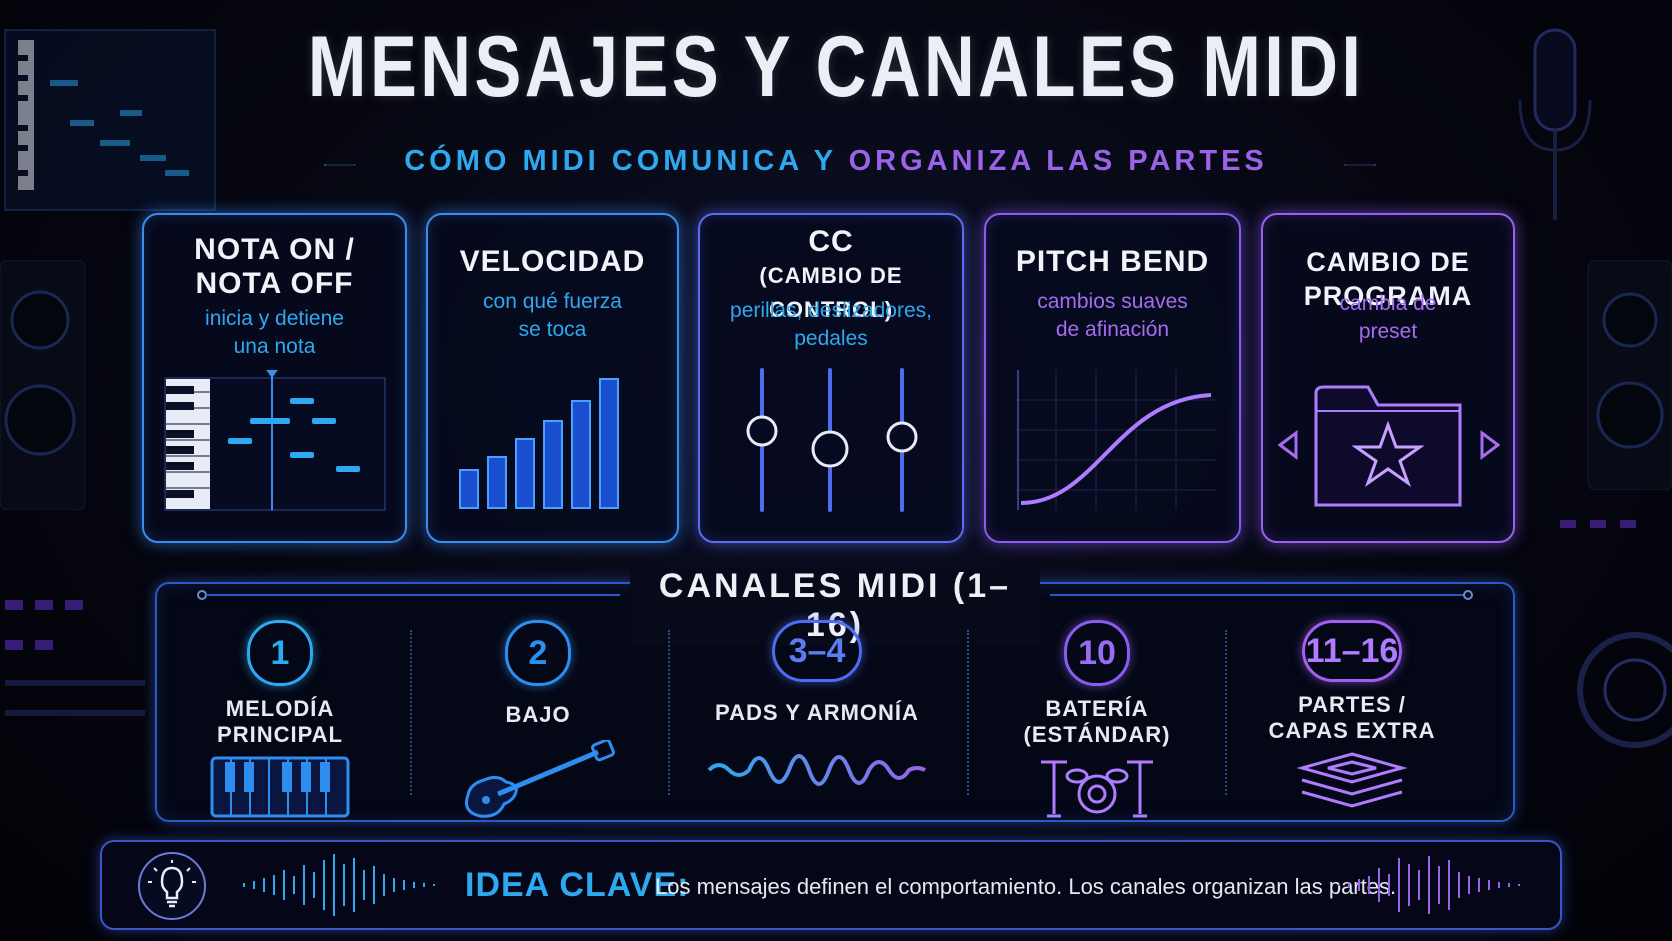 The image size is (1672, 941). Describe the element at coordinates (1388, 303) in the screenshot. I see `card-desc-line1: cambia de` at that location.